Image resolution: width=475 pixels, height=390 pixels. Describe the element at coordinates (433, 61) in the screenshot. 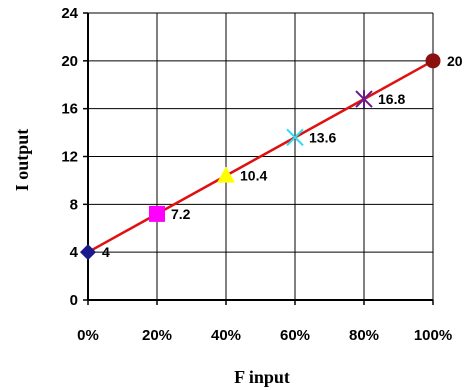

I see `point-marker-circle` at that location.